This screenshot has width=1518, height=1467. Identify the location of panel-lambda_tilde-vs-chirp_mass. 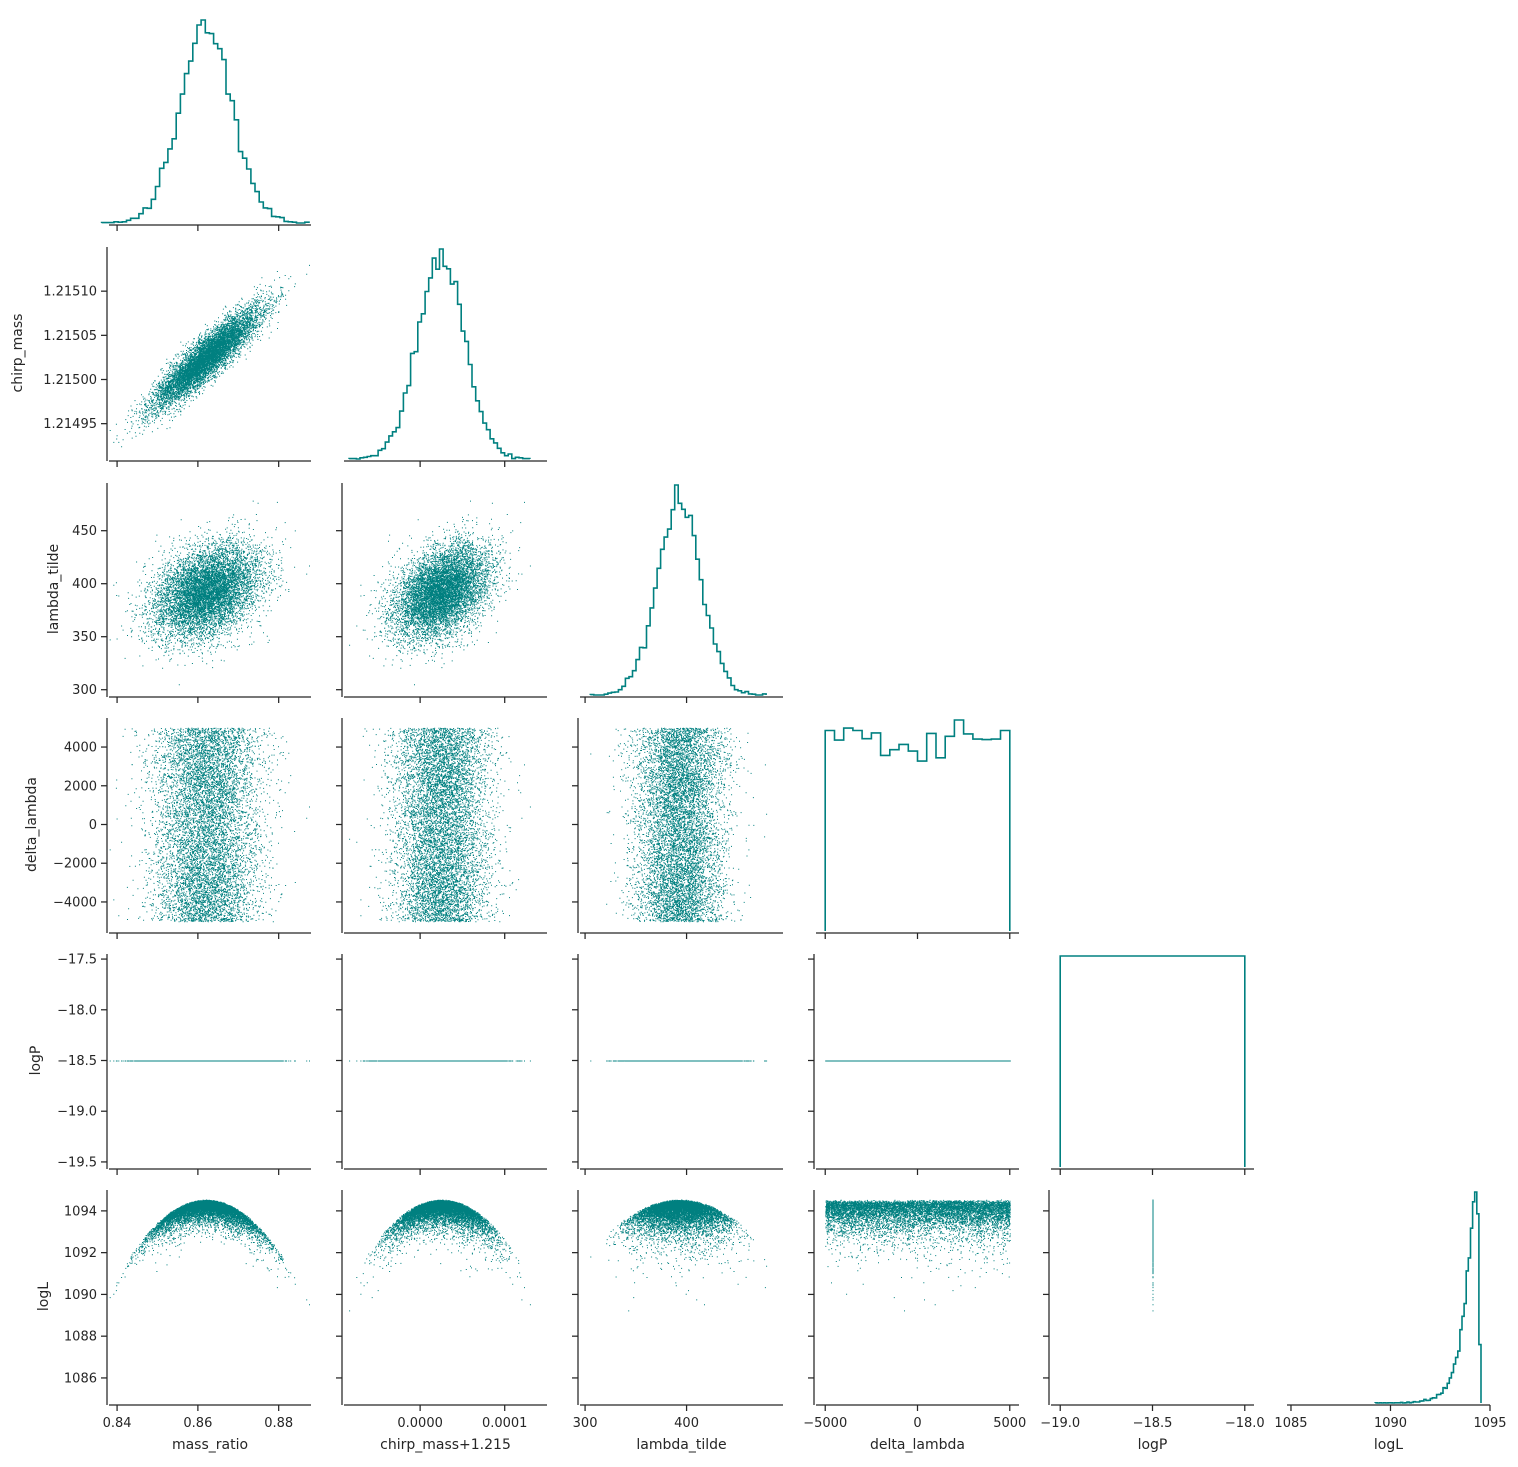
(441, 593).